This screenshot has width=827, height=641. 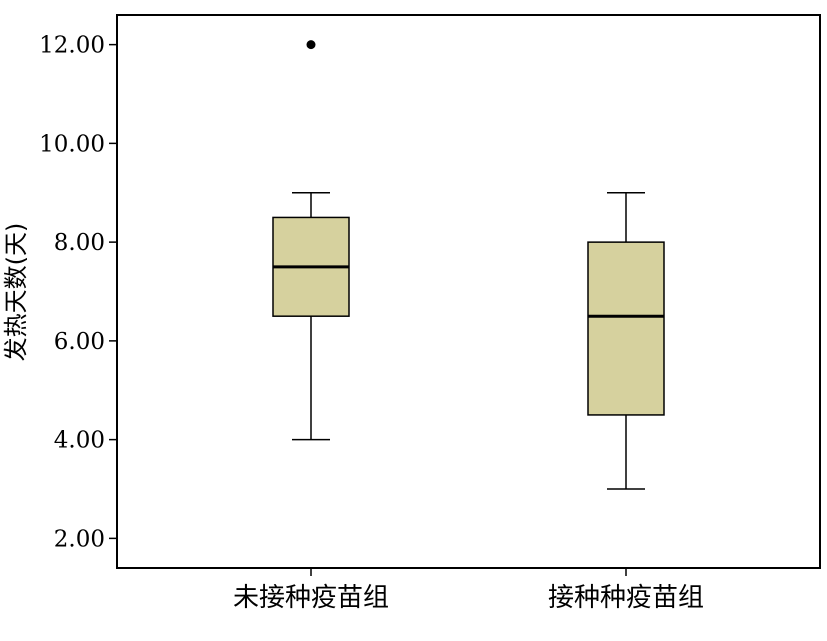 I want to click on y-tick-label: 12.00, so click(x=72, y=46).